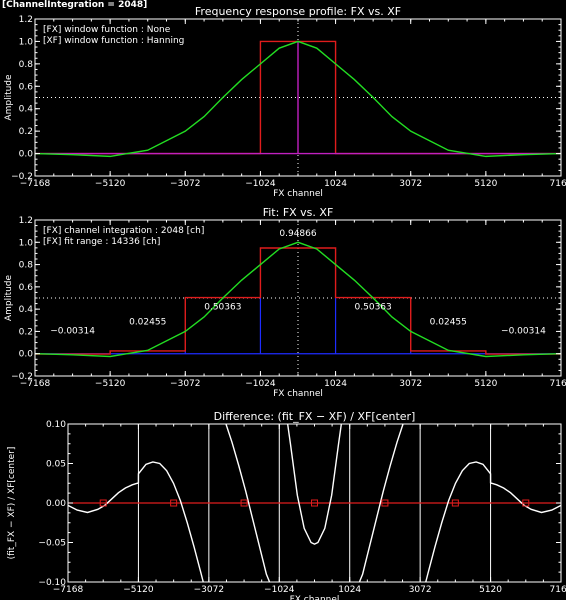 This screenshot has height=600, width=566. What do you see at coordinates (56, 504) in the screenshot?
I see `y-tick-label: 0.00` at bounding box center [56, 504].